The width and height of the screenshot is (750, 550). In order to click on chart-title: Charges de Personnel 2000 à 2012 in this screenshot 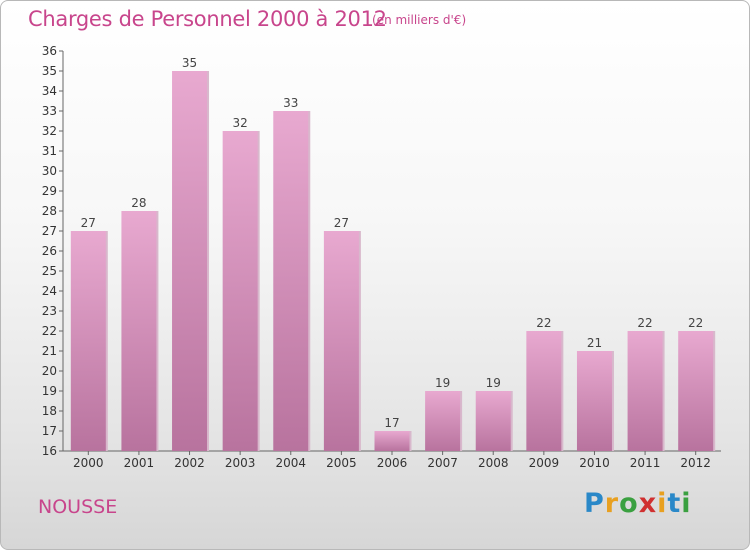, I will do `click(207, 19)`.